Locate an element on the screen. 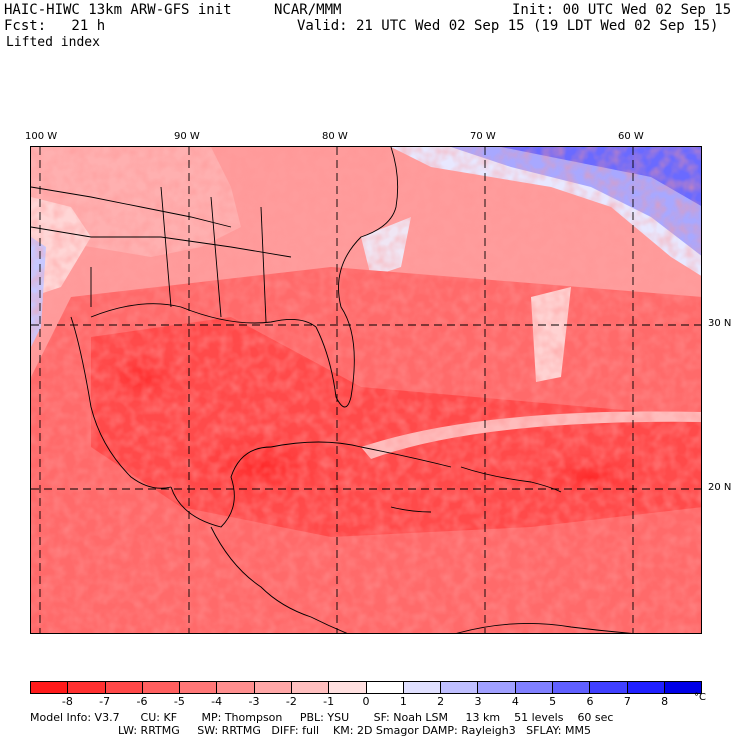  colorbar-tick-label: 3 is located at coordinates (478, 701).